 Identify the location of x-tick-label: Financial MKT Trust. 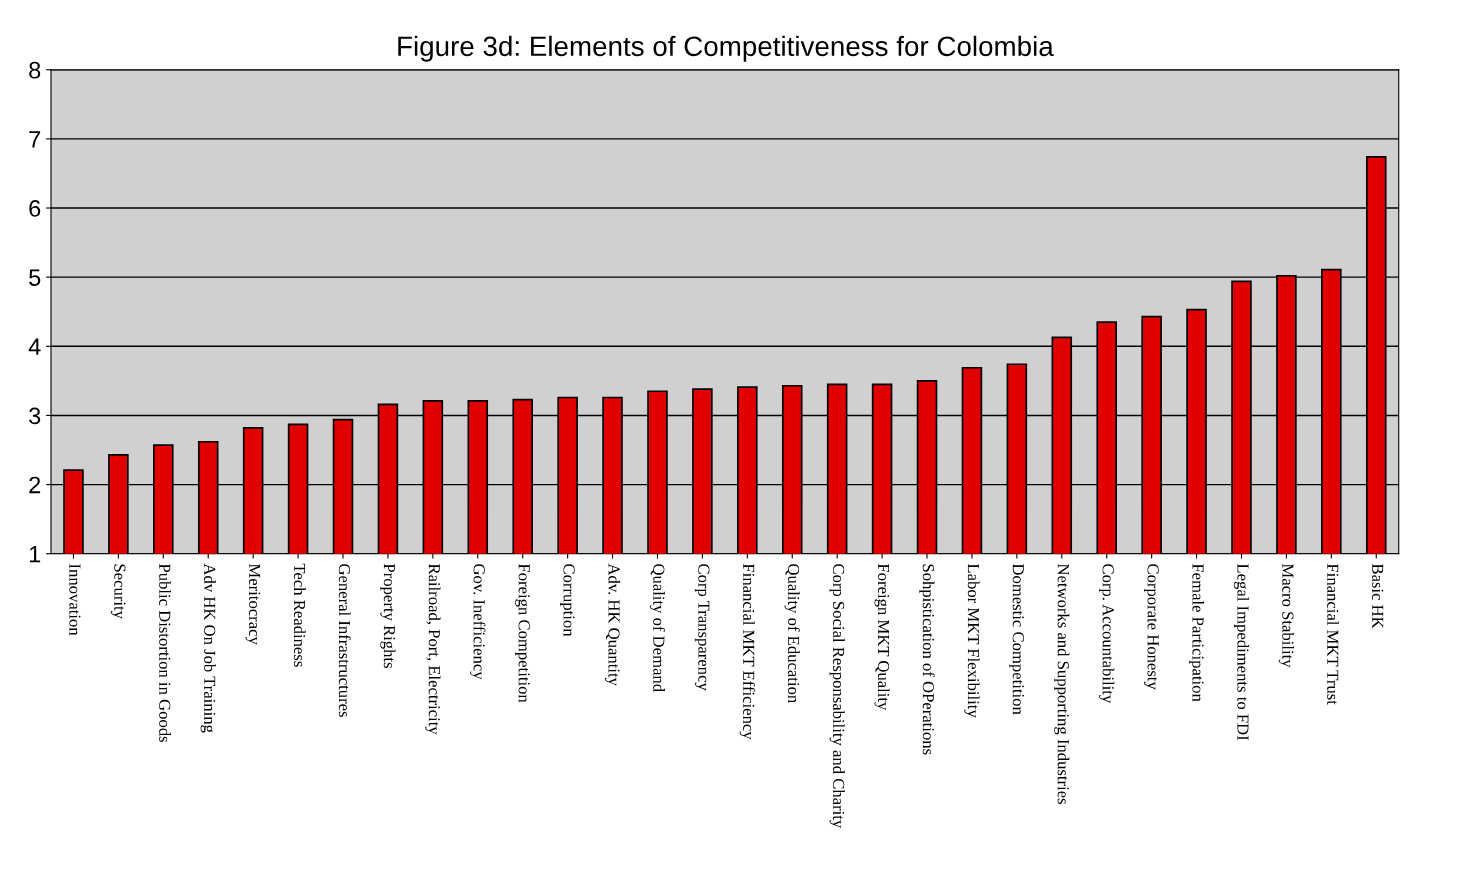
(1333, 634).